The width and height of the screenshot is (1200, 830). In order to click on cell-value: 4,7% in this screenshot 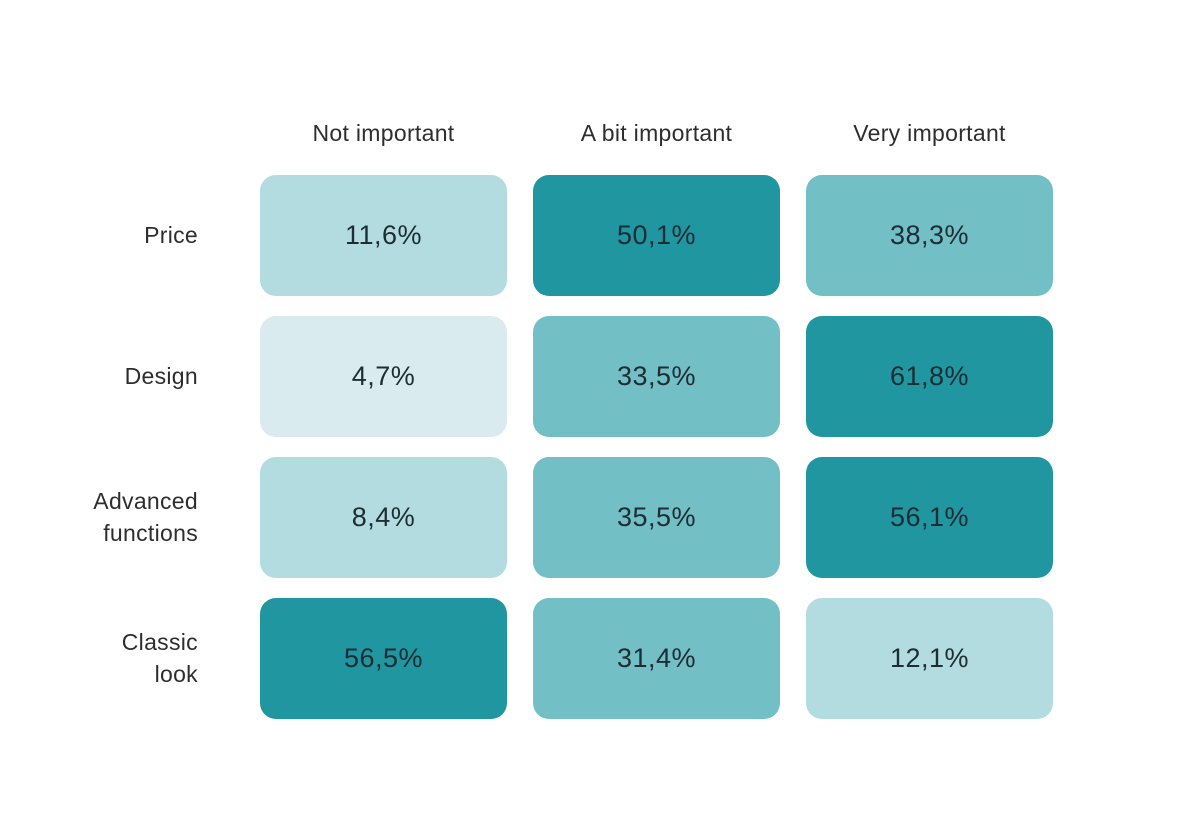, I will do `click(383, 376)`.